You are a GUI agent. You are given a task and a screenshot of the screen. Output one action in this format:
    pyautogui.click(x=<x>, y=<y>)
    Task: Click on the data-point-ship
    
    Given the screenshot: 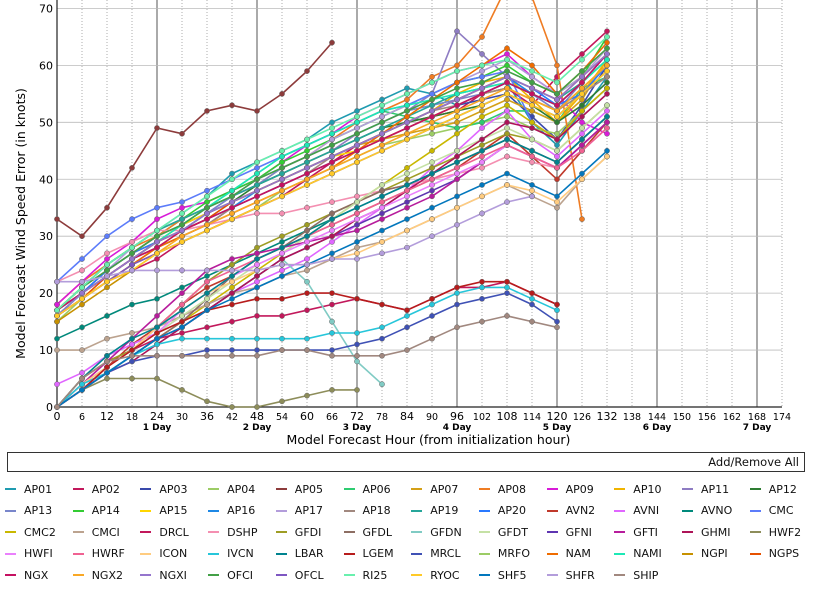 What is the action you would take?
    pyautogui.click(x=182, y=355)
    